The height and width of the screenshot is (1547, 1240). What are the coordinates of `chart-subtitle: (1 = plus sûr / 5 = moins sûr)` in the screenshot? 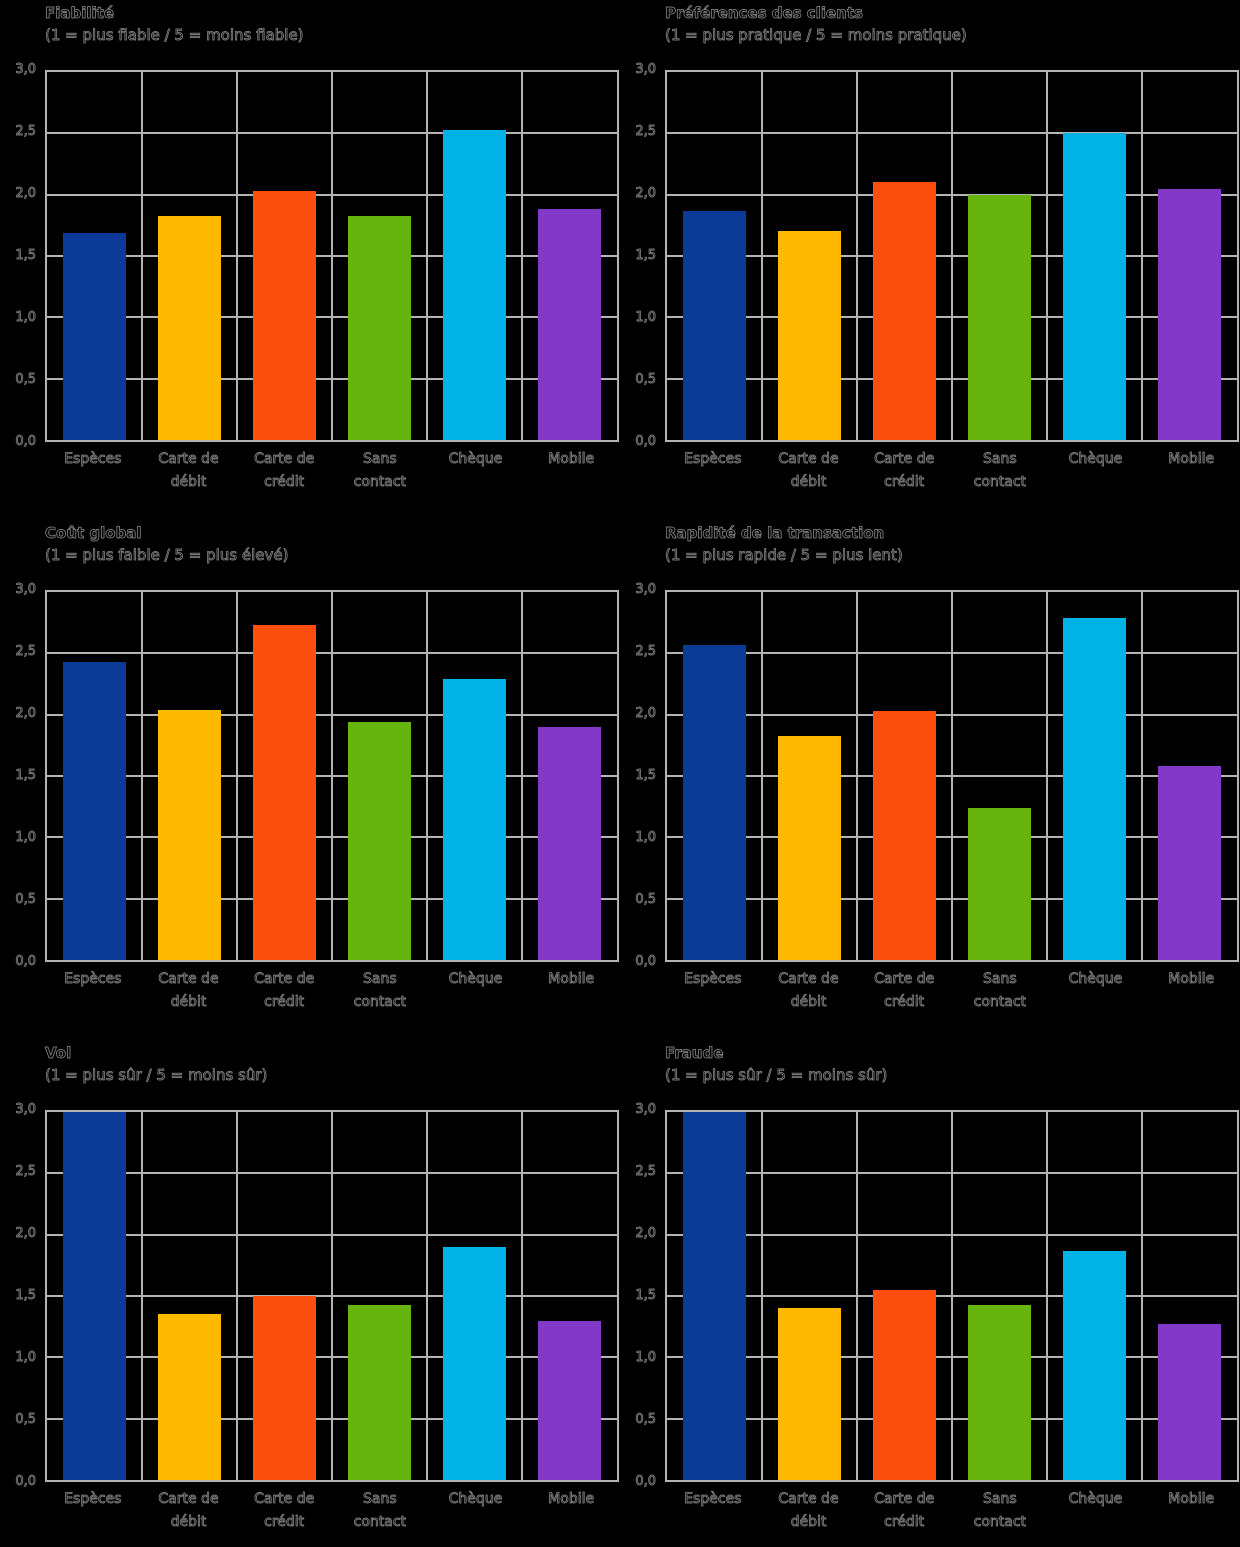 It's located at (776, 1075).